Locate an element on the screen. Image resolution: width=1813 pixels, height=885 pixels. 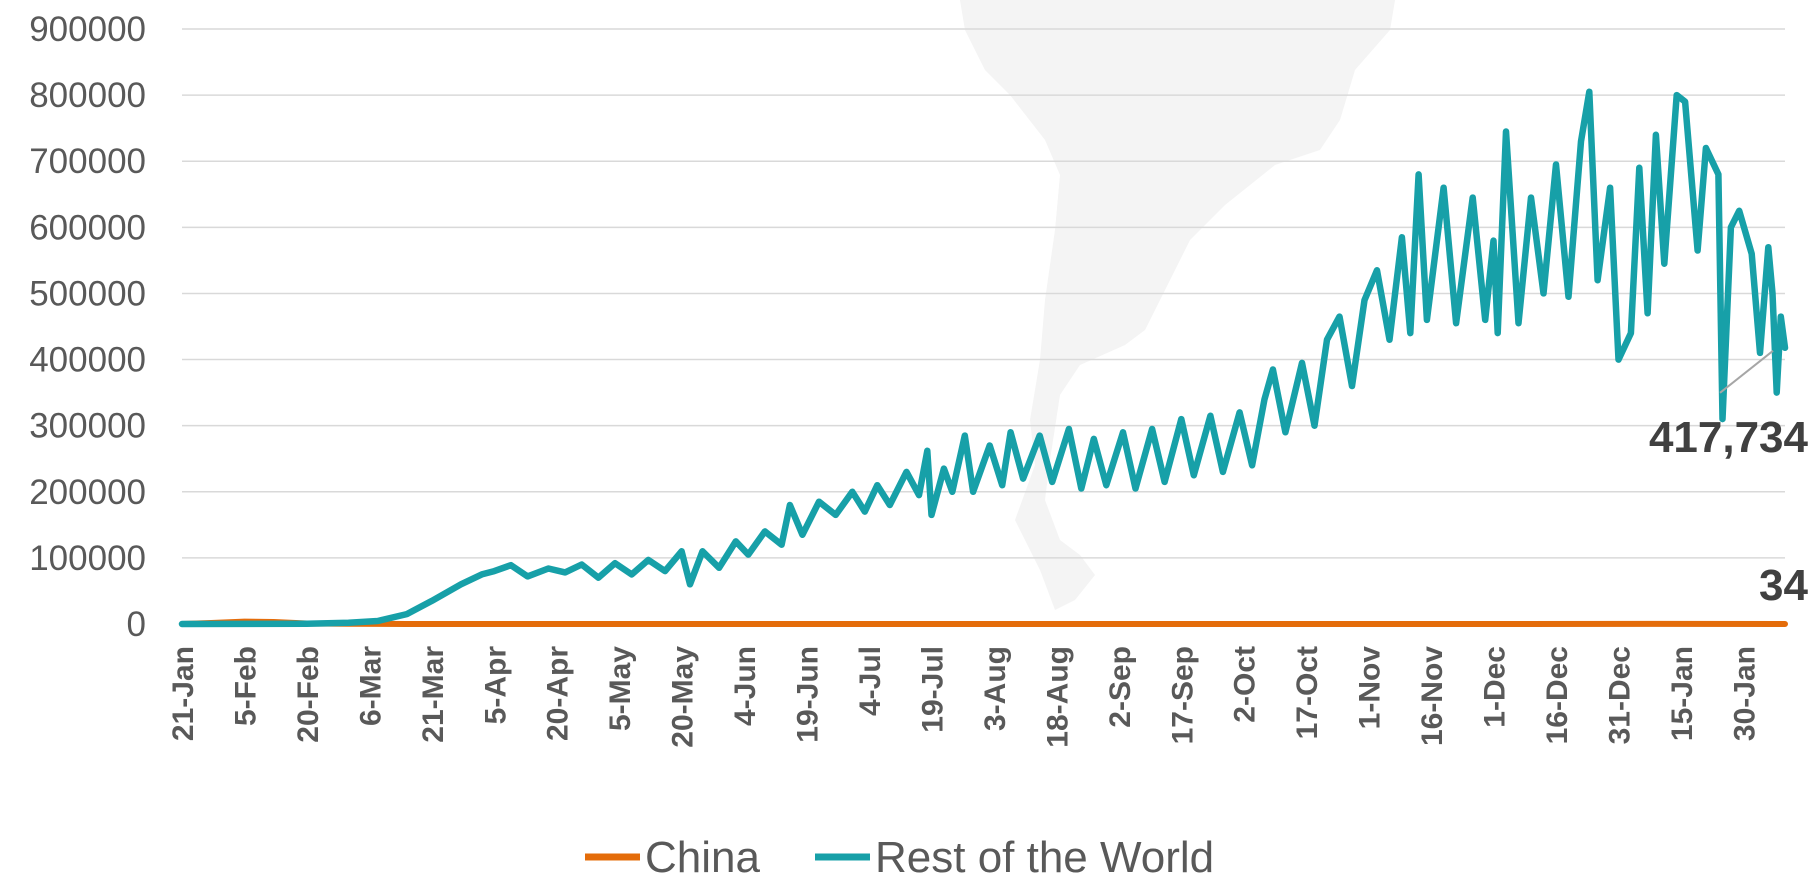
y-tick-label: 300000 is located at coordinates (87, 426).